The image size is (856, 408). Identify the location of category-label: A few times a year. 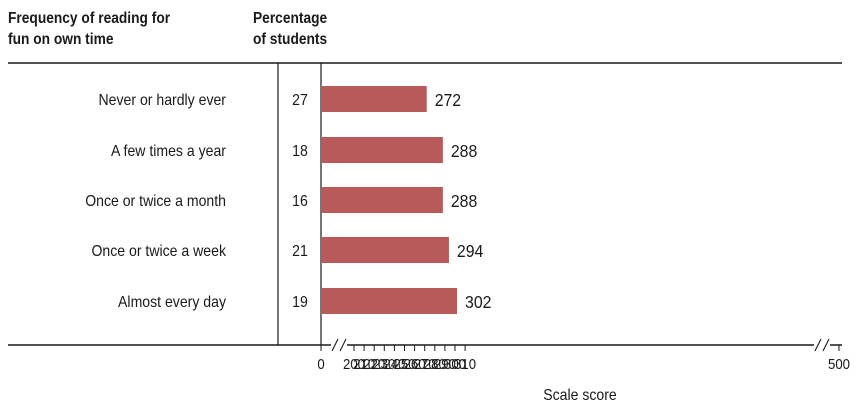
(168, 151).